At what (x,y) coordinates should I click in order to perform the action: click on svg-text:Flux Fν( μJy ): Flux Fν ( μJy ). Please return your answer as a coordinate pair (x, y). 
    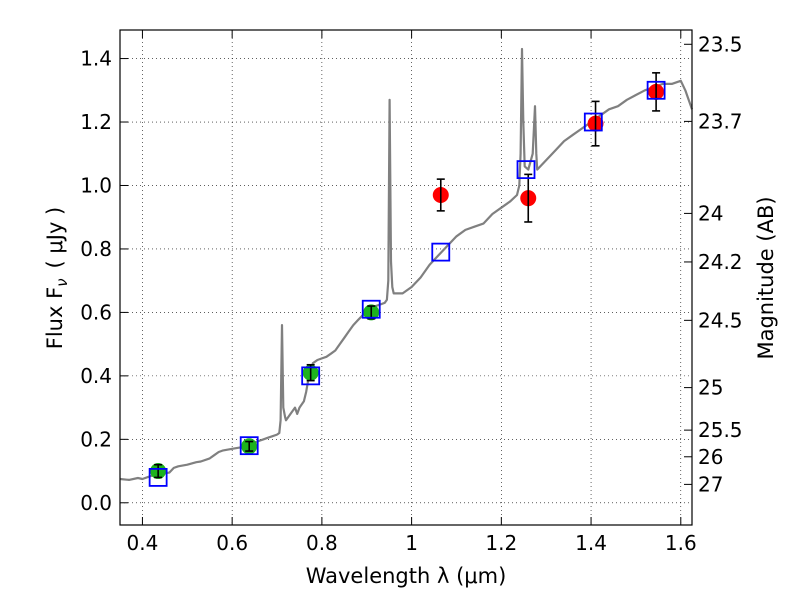
    Looking at the image, I should click on (57, 278).